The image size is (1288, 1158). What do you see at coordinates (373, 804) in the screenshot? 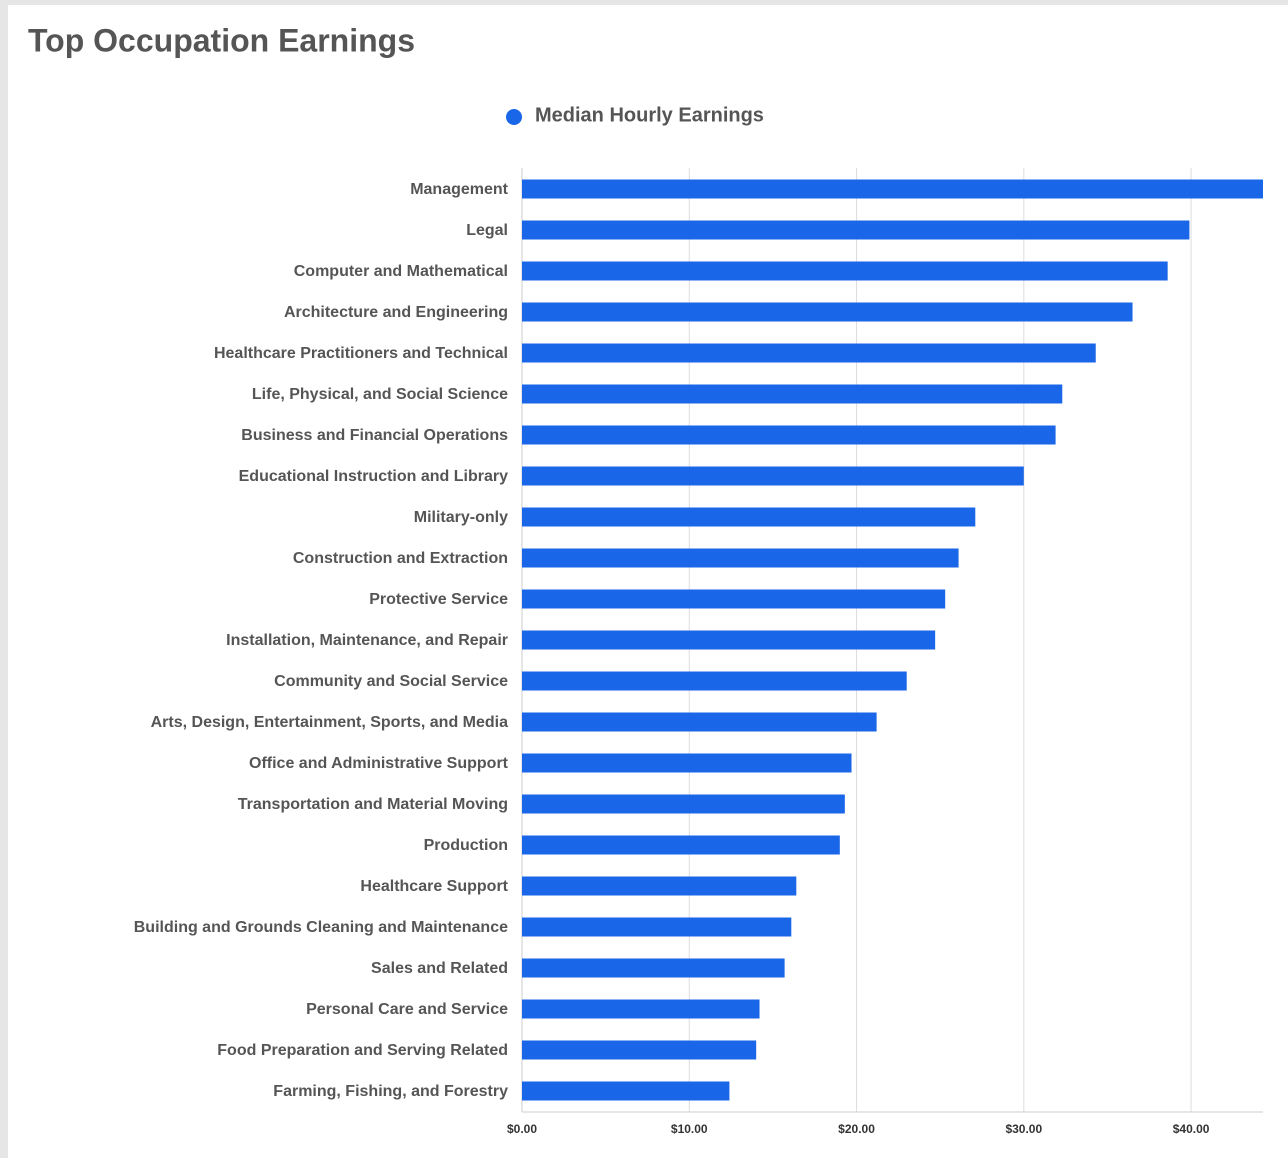
I see `y-tick-label: Transportation and Material Moving` at bounding box center [373, 804].